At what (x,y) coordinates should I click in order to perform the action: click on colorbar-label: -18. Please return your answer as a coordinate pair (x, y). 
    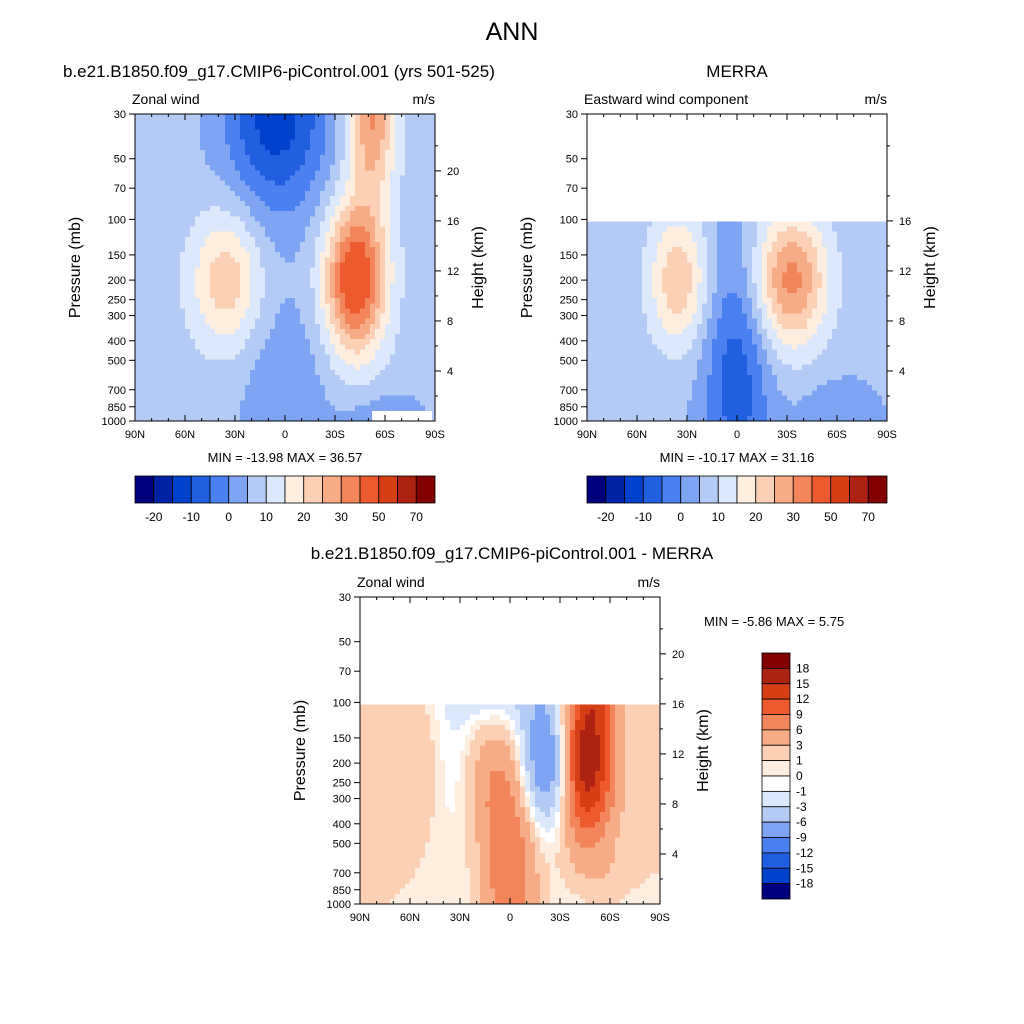
    Looking at the image, I should click on (805, 884).